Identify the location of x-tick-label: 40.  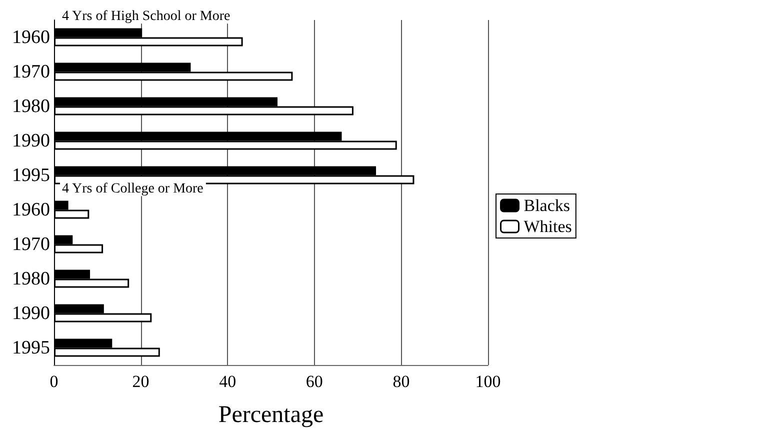
(227, 381).